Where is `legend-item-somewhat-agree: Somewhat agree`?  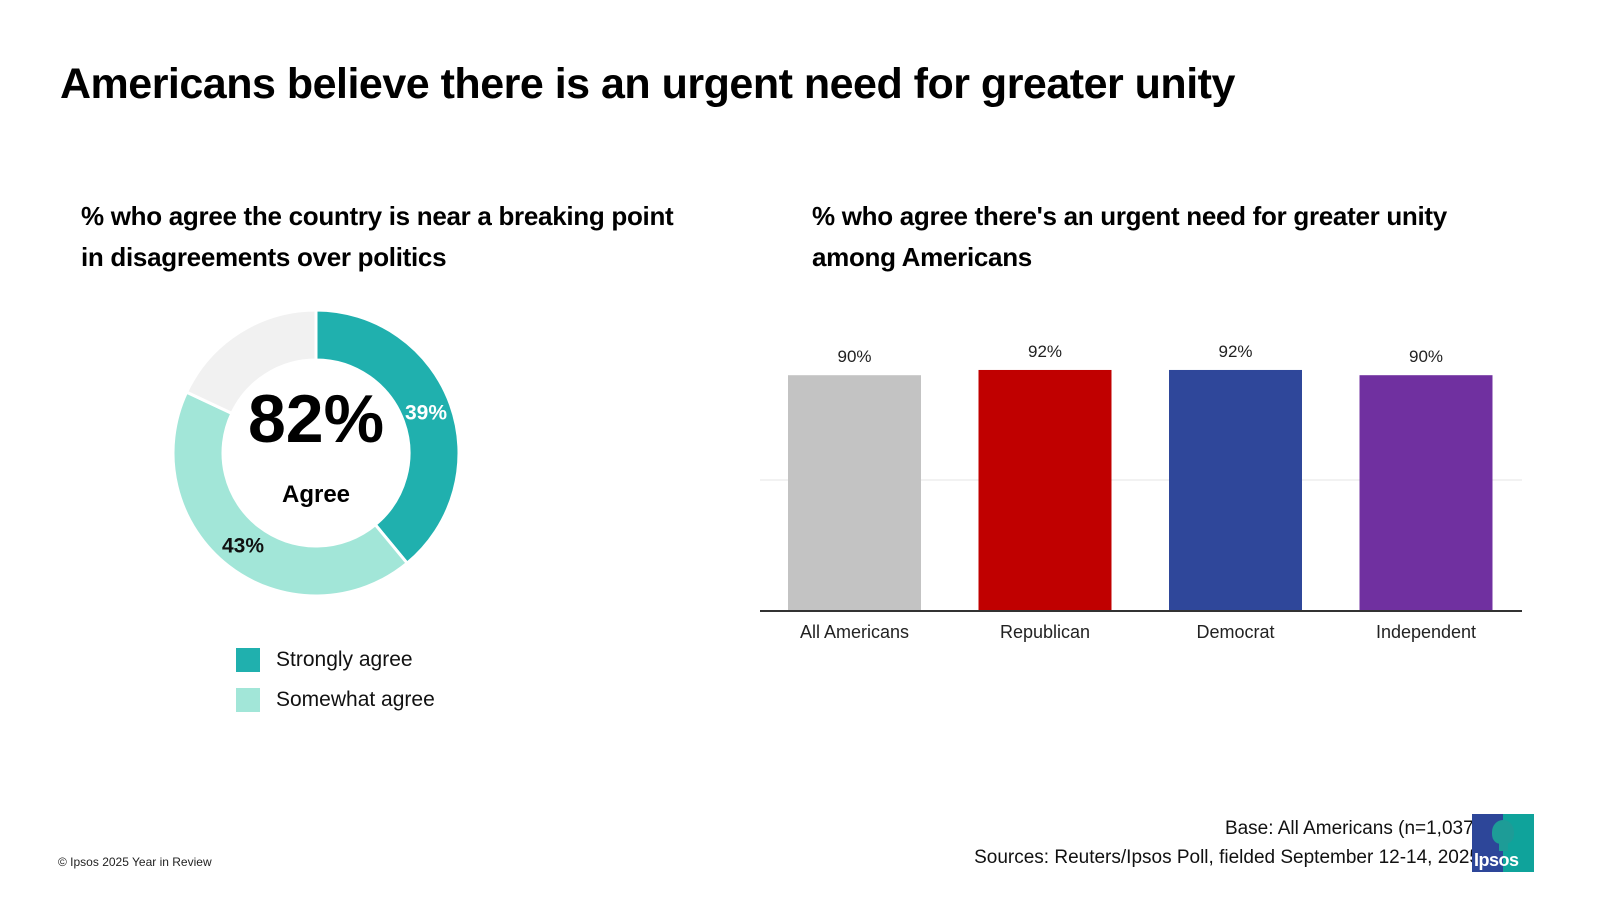 legend-item-somewhat-agree: Somewhat agree is located at coordinates (335, 700).